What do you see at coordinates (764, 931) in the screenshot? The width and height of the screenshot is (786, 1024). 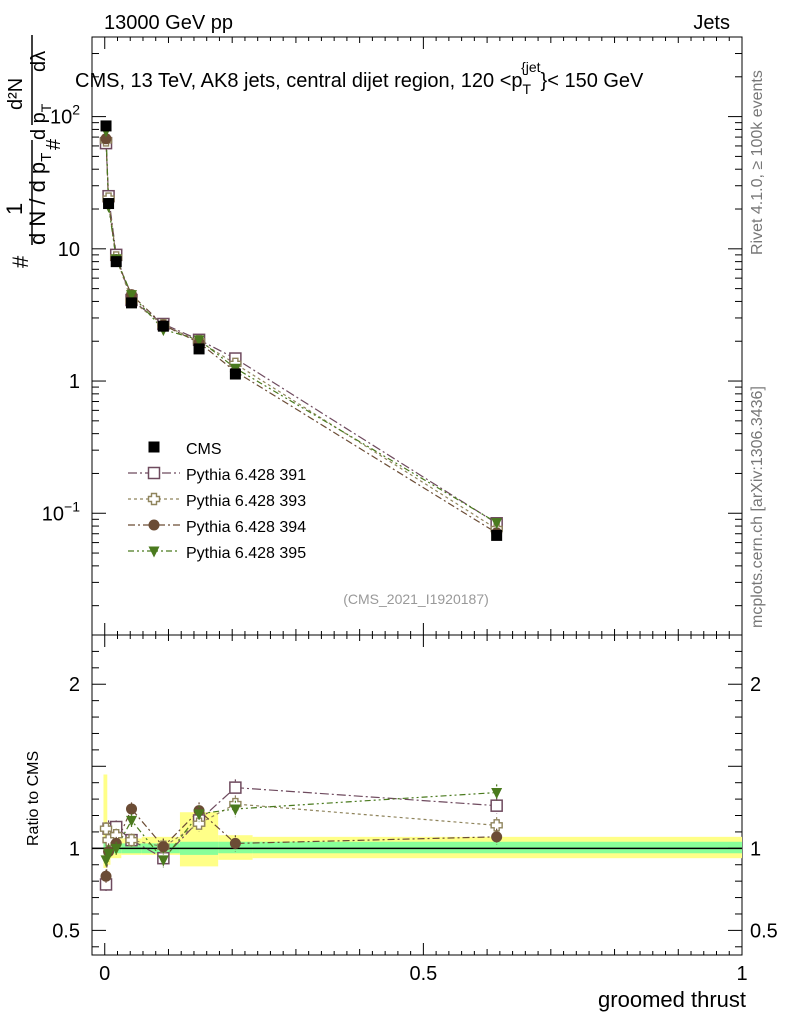 I see `ratio-tick-label-right: 0.5` at bounding box center [764, 931].